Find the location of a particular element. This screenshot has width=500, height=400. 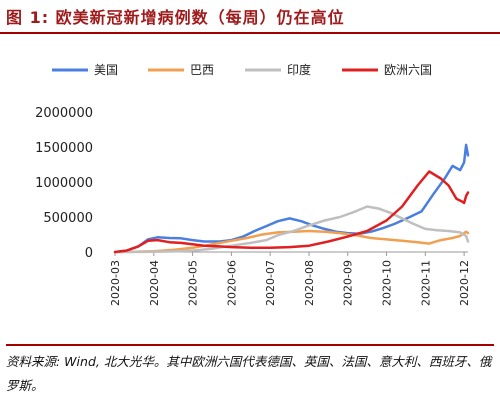

y-tick-label: 500000 is located at coordinates (68, 218).